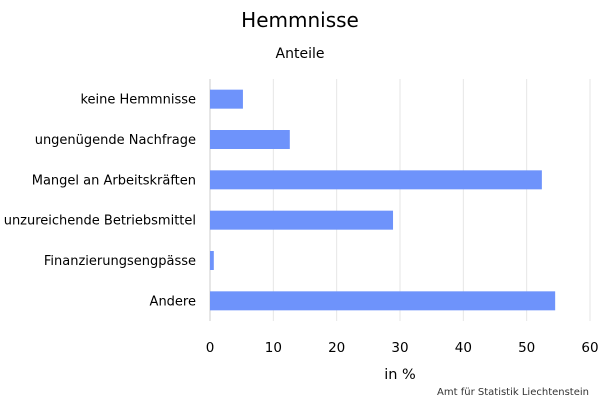 The width and height of the screenshot is (600, 400). What do you see at coordinates (100, 221) in the screenshot?
I see `category-label: unzureichende Betriebsmittel` at bounding box center [100, 221].